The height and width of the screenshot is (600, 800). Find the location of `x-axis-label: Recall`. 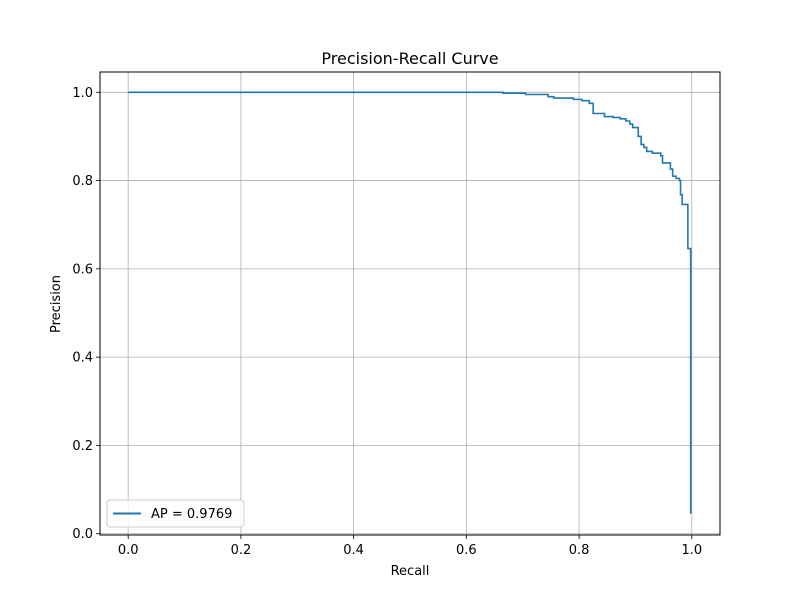

x-axis-label: Recall is located at coordinates (410, 571).